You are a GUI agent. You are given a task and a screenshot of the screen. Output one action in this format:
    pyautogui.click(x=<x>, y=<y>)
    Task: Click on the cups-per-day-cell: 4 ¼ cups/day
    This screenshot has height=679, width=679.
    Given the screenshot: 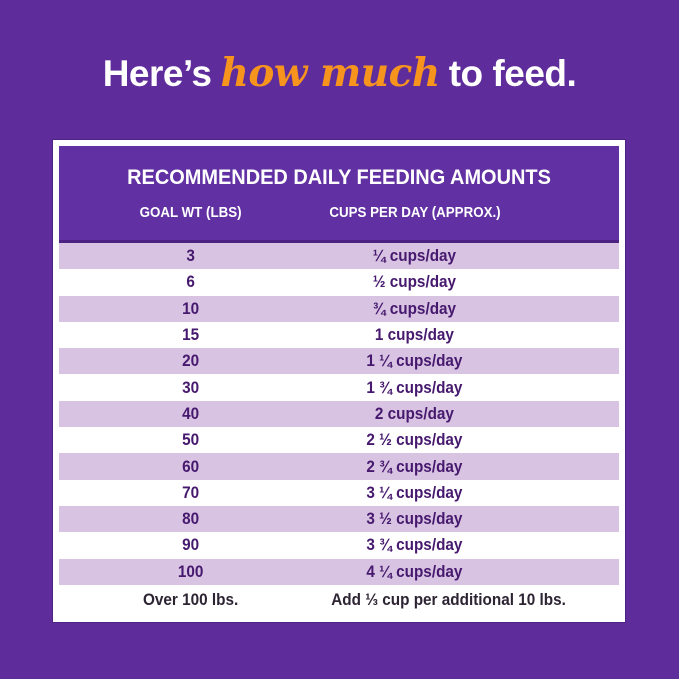 What is the action you would take?
    pyautogui.click(x=414, y=571)
    